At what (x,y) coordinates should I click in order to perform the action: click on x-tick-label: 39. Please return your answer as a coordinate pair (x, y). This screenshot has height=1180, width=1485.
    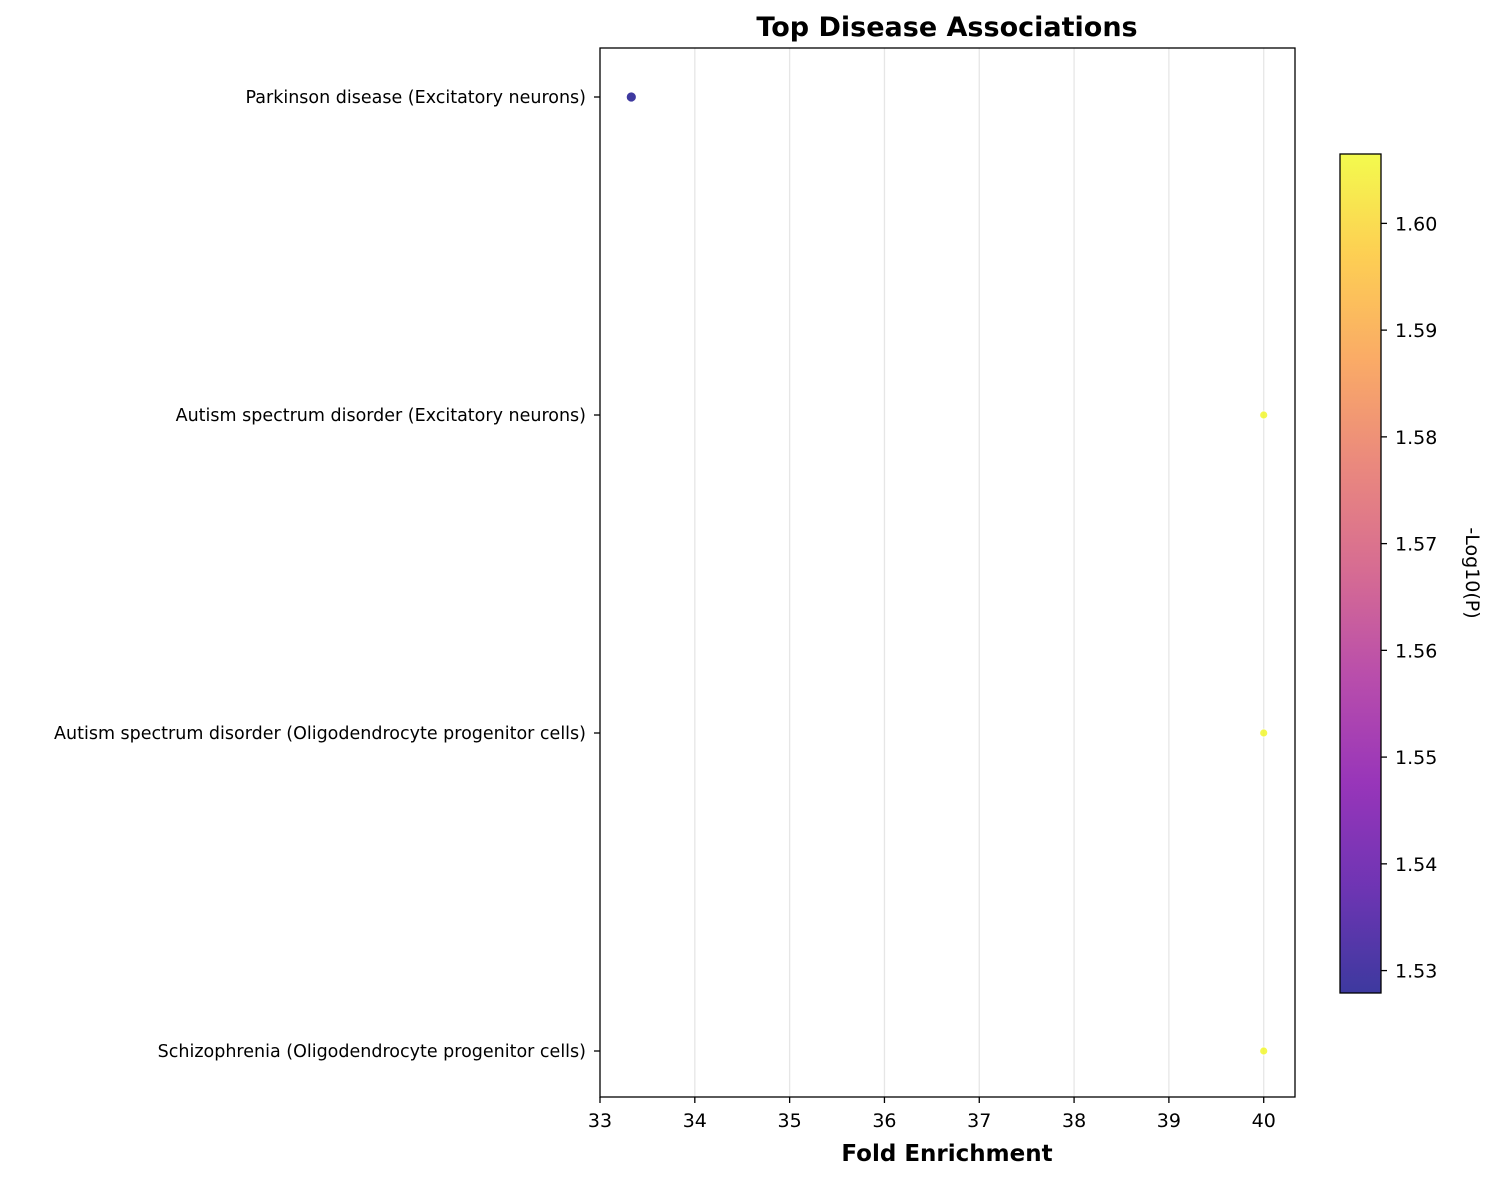
    Looking at the image, I should click on (1169, 1121).